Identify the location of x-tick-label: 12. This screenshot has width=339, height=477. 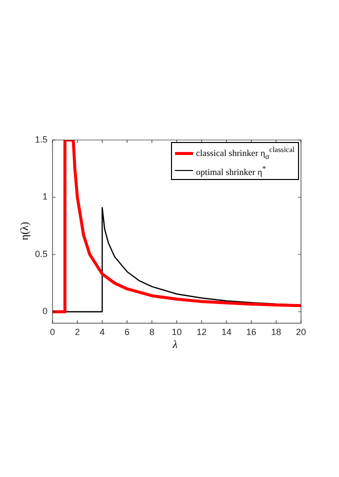
(201, 332).